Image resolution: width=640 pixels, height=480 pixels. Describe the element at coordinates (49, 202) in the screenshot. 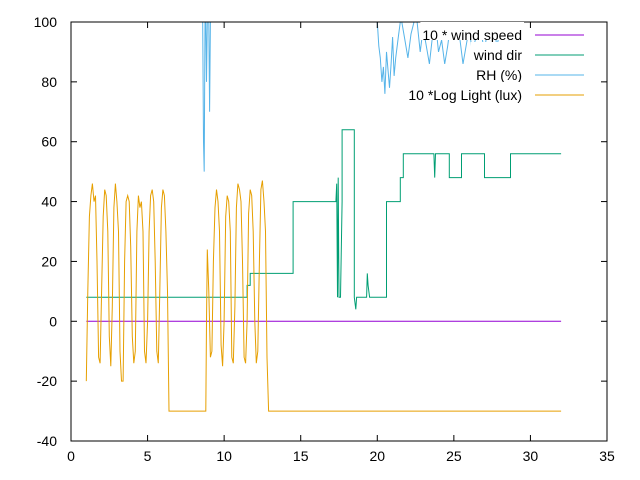

I see `y-tick-label: 40` at that location.